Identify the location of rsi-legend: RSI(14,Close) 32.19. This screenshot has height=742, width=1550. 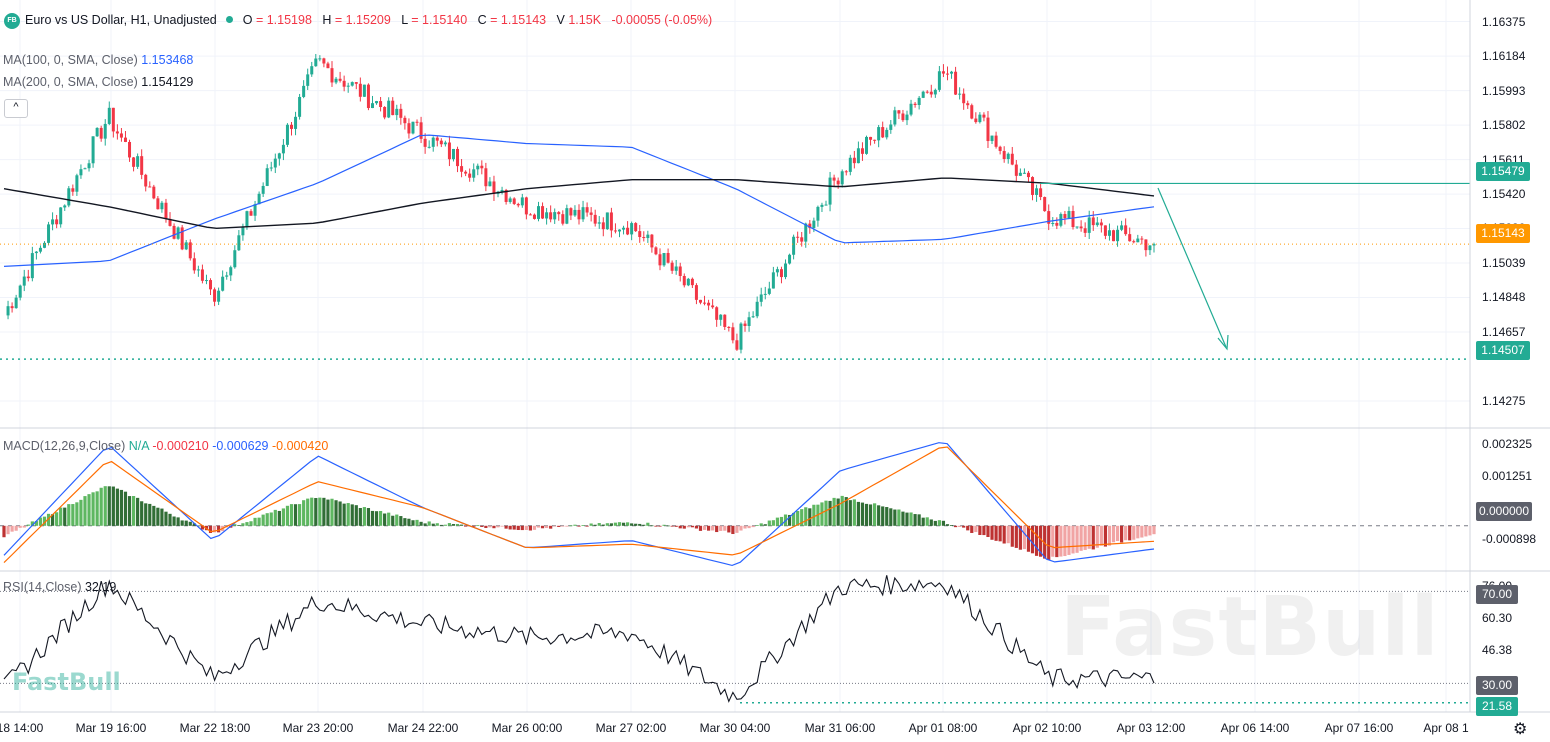
(59, 587).